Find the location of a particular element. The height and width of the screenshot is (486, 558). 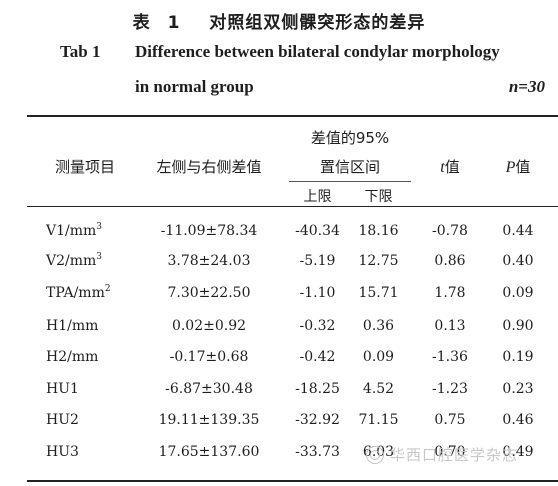

row-t-value: 0.75 is located at coordinates (450, 420).